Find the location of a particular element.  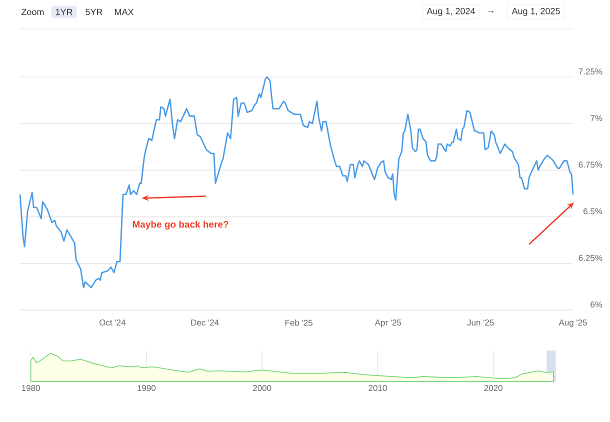

y-tick-label: 6.75% is located at coordinates (590, 165).